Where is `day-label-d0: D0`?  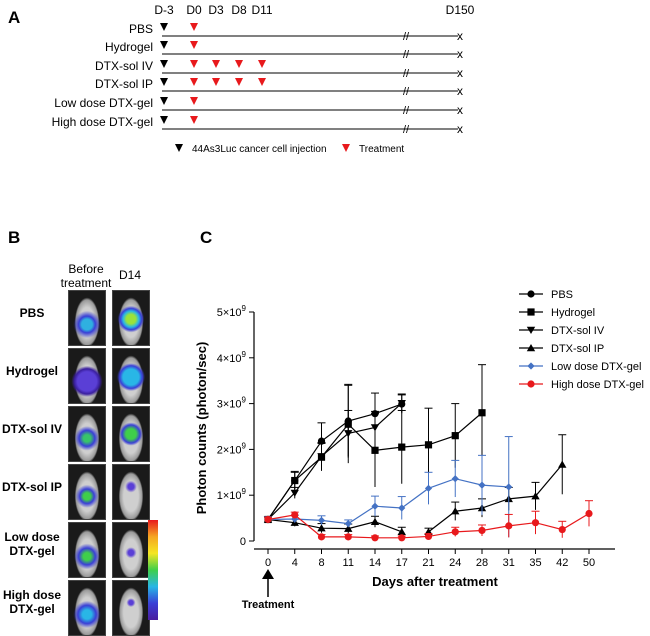
day-label-d0: D0 is located at coordinates (194, 10).